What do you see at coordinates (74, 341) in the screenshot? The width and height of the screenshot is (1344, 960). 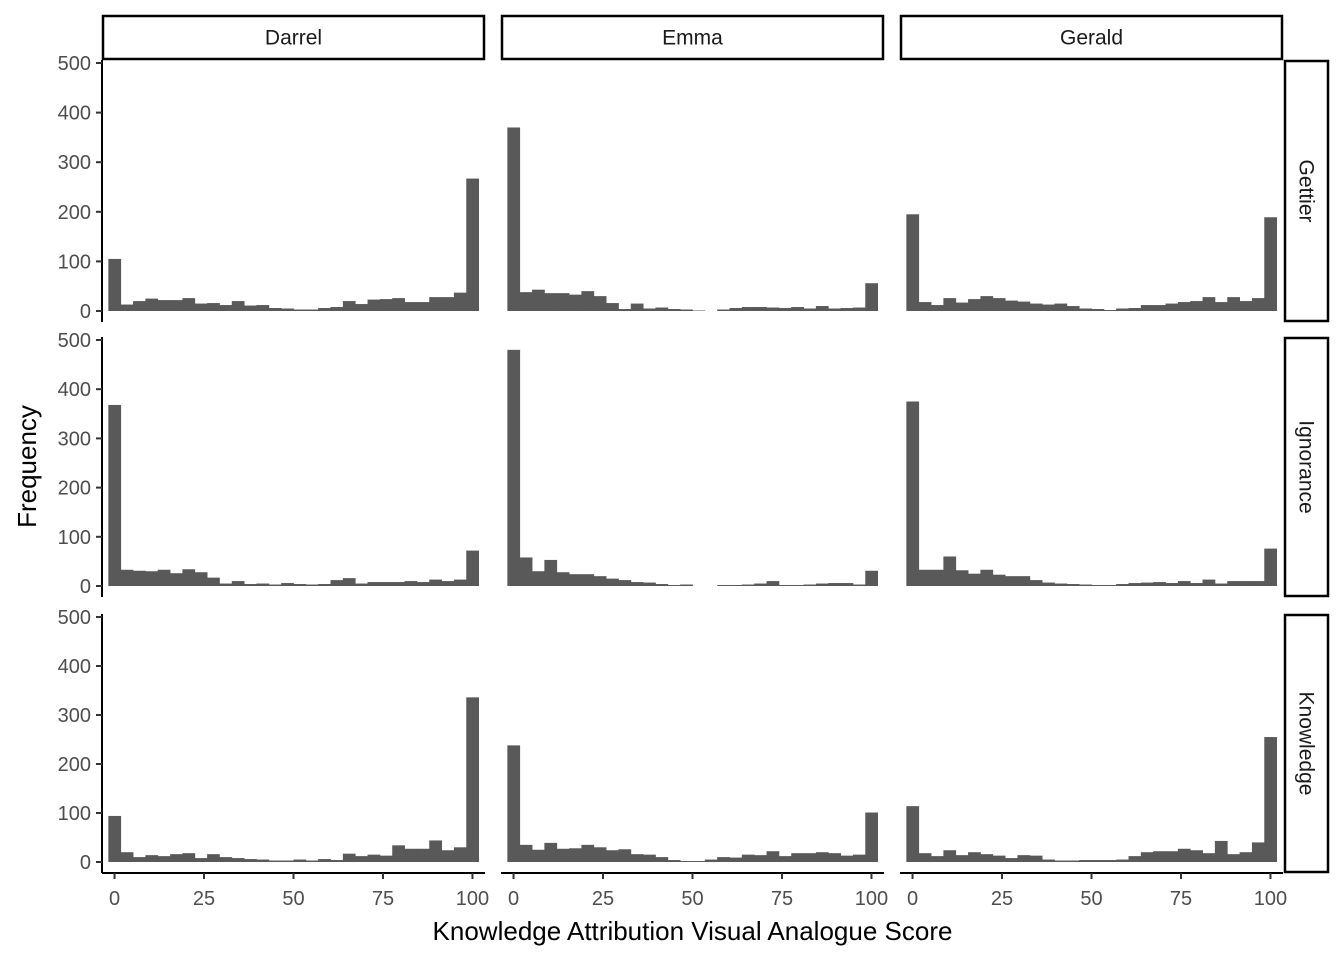 I see `y-tick-label: 500` at bounding box center [74, 341].